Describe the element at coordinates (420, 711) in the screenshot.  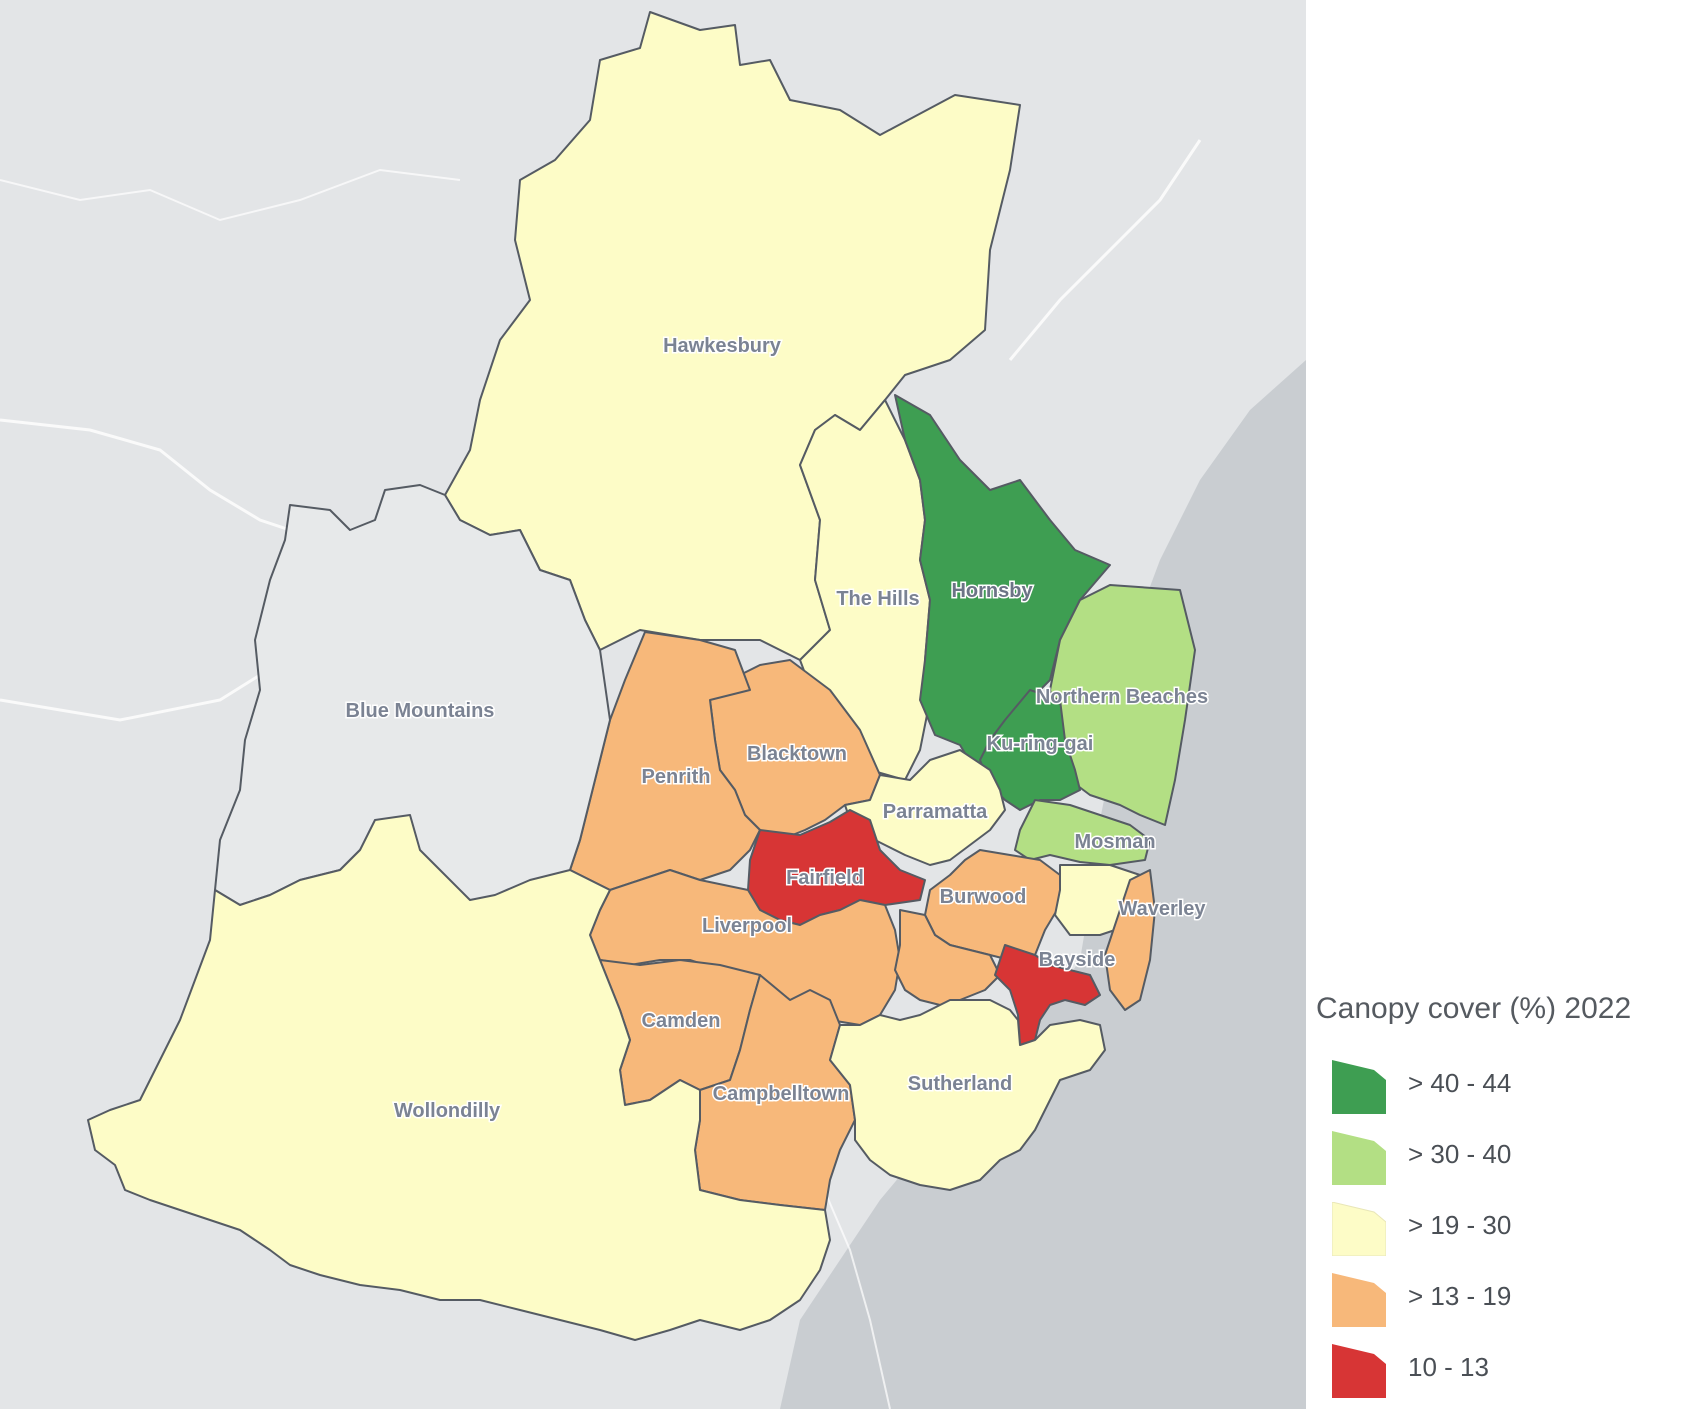
I see `label-blue-mountains: Blue Mountains` at that location.